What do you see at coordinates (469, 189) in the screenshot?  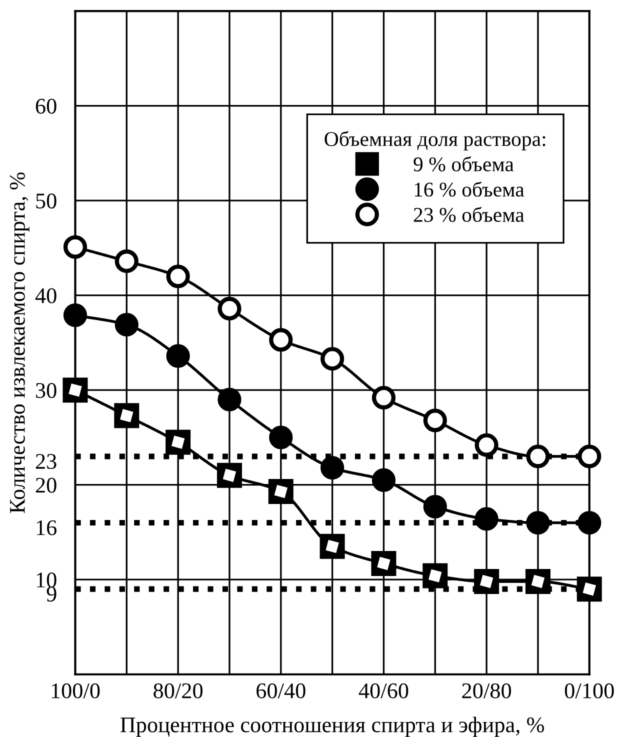 I see `legend-label: 16 % объема` at bounding box center [469, 189].